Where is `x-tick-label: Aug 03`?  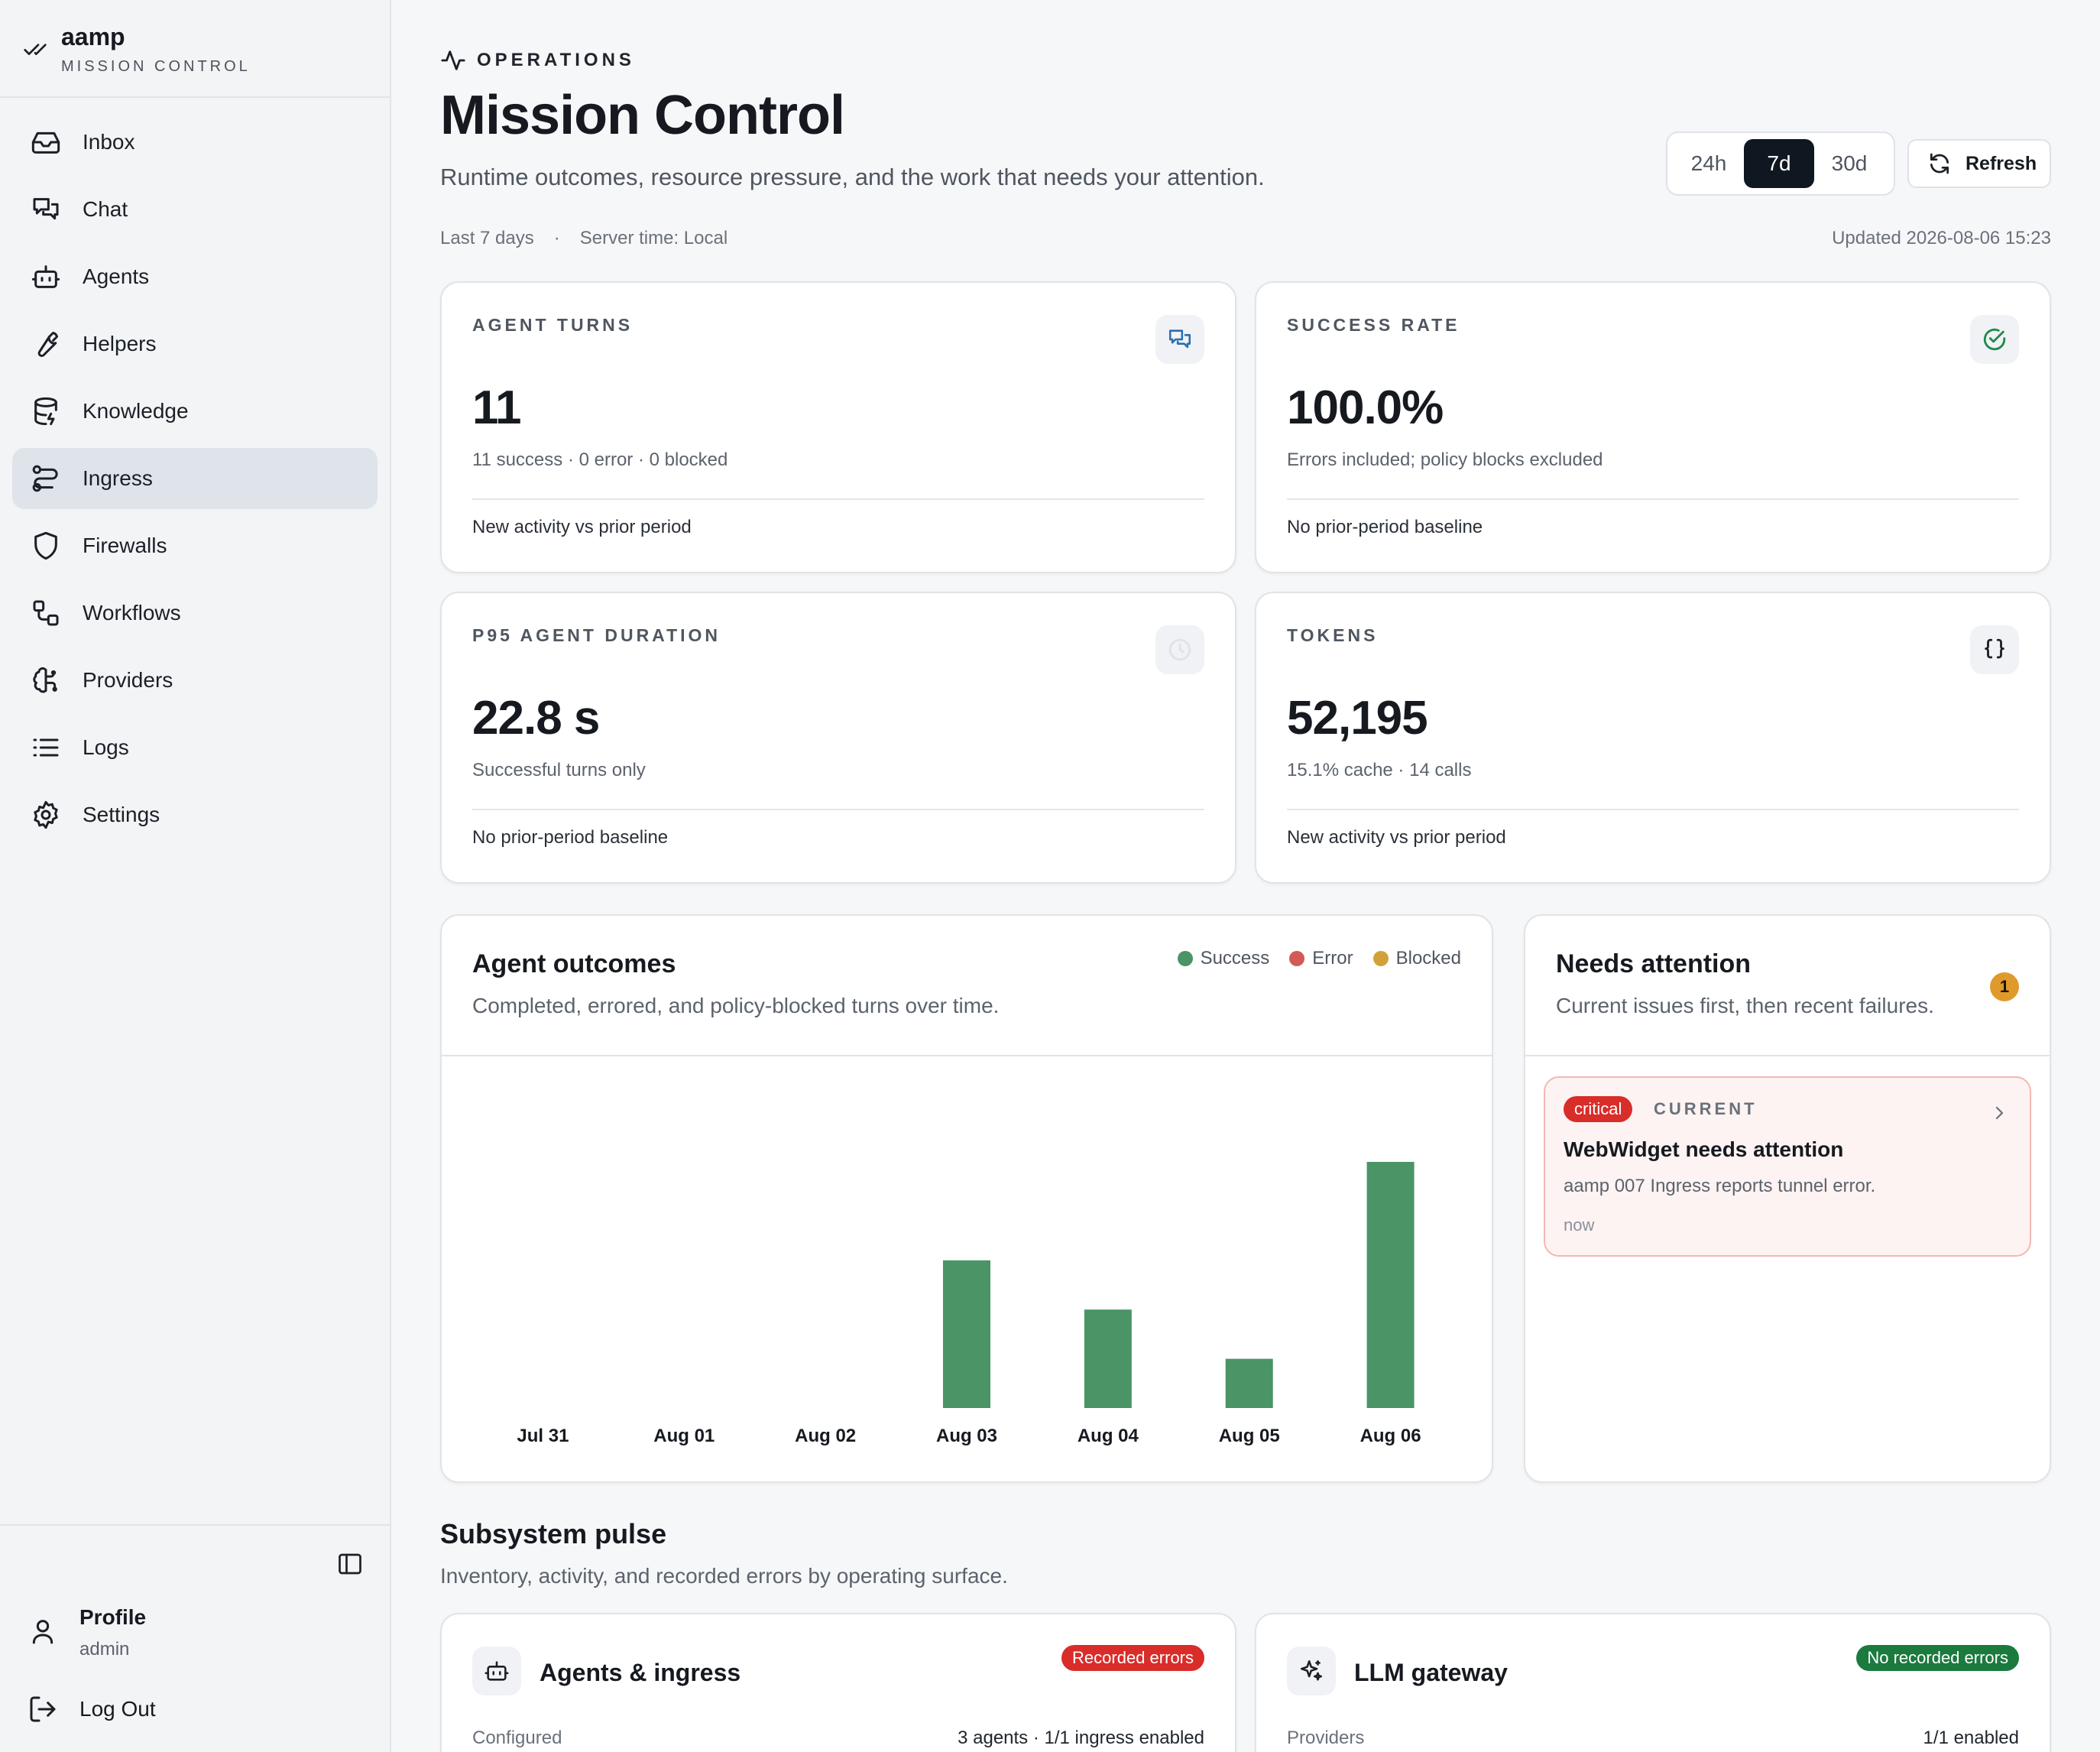 x-tick-label: Aug 03 is located at coordinates (966, 1436).